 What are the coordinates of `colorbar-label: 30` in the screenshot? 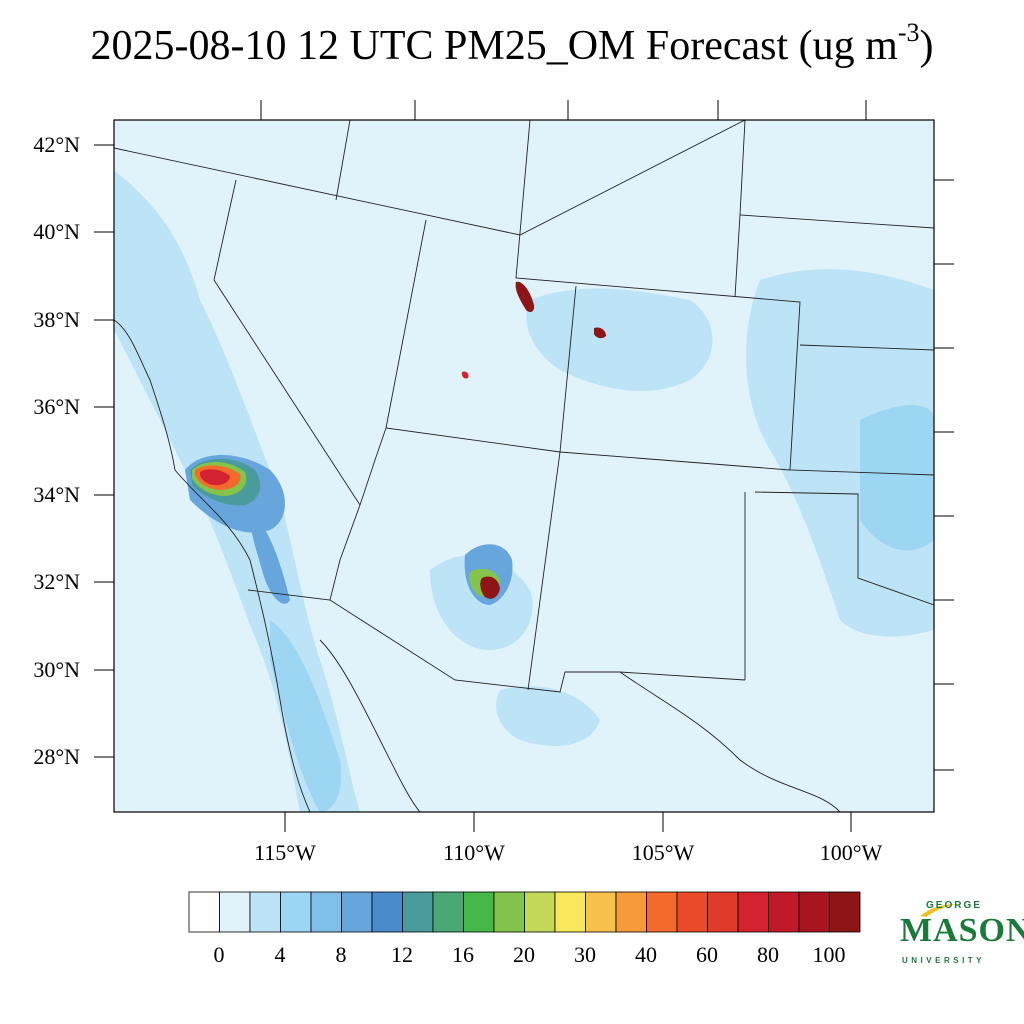 It's located at (585, 954).